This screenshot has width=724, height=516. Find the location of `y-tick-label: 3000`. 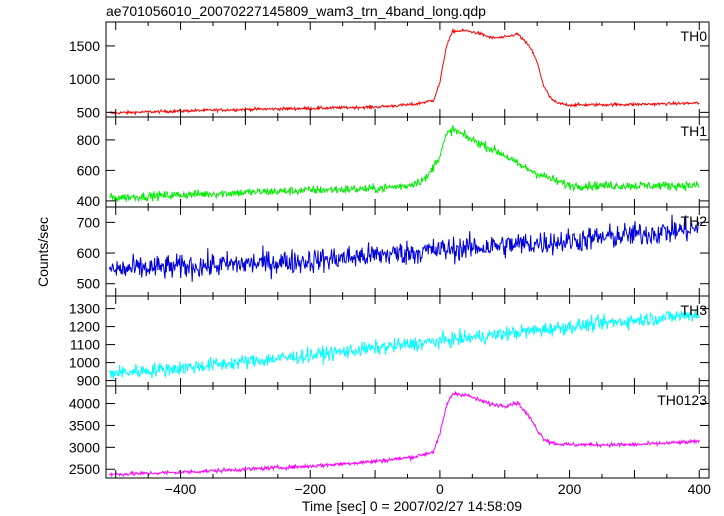

y-tick-label: 3000 is located at coordinates (84, 447).